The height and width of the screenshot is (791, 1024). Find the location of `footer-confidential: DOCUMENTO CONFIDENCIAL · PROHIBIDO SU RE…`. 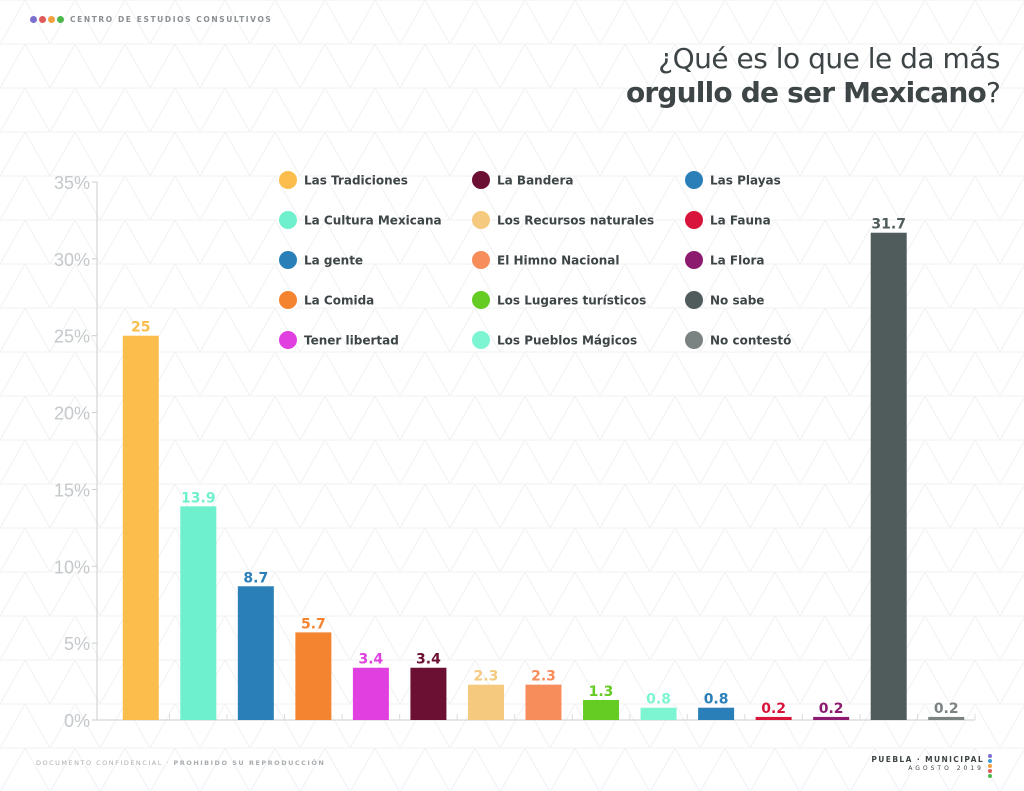

footer-confidential: DOCUMENTO CONFIDENCIAL · PROHIBIDO SU RE… is located at coordinates (180, 763).